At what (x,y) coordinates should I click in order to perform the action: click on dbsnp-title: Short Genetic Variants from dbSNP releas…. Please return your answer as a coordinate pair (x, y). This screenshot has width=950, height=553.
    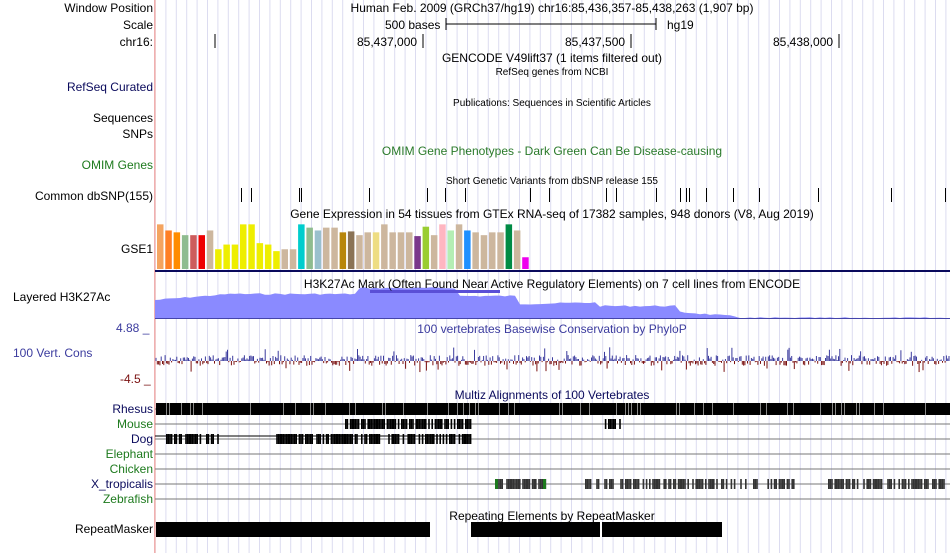
    Looking at the image, I should click on (552, 181).